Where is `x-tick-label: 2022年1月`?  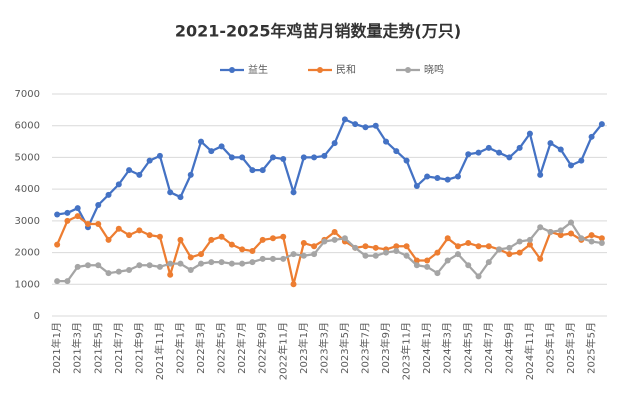
x-tick-label: 2022年1月 is located at coordinates (179, 348).